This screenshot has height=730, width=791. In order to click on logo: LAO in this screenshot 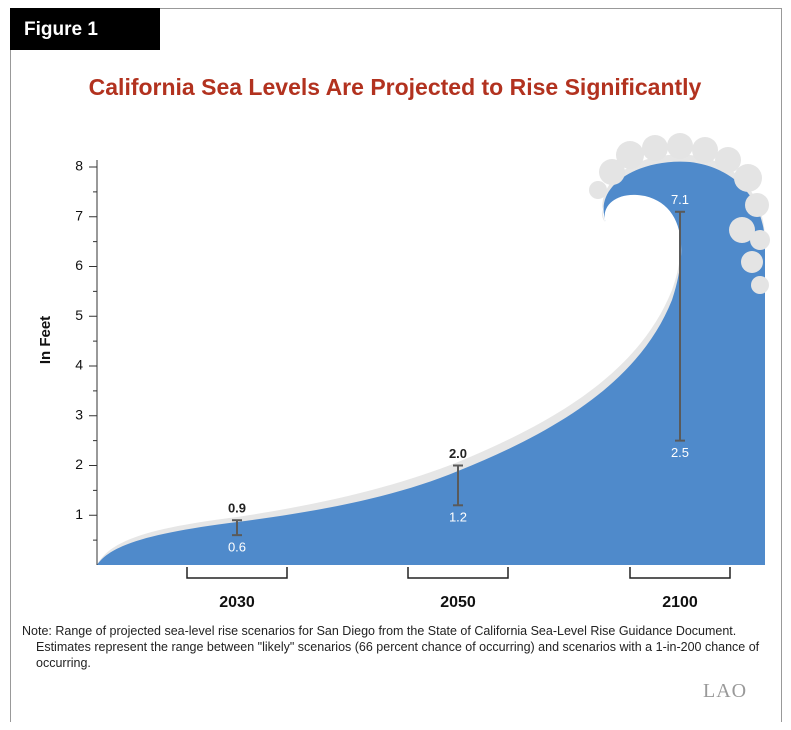, I will do `click(725, 691)`.